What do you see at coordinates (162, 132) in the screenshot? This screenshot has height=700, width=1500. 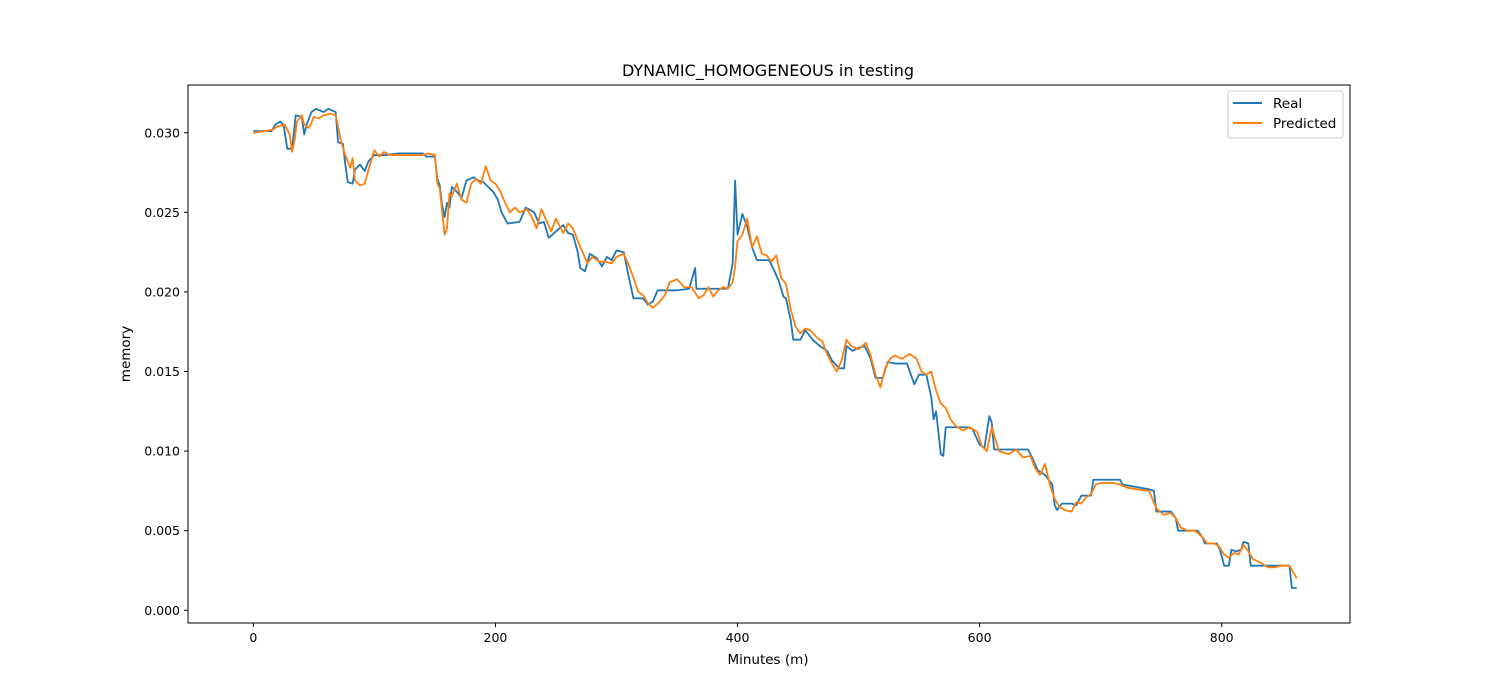 I see `y-tick-label: 0.030` at bounding box center [162, 132].